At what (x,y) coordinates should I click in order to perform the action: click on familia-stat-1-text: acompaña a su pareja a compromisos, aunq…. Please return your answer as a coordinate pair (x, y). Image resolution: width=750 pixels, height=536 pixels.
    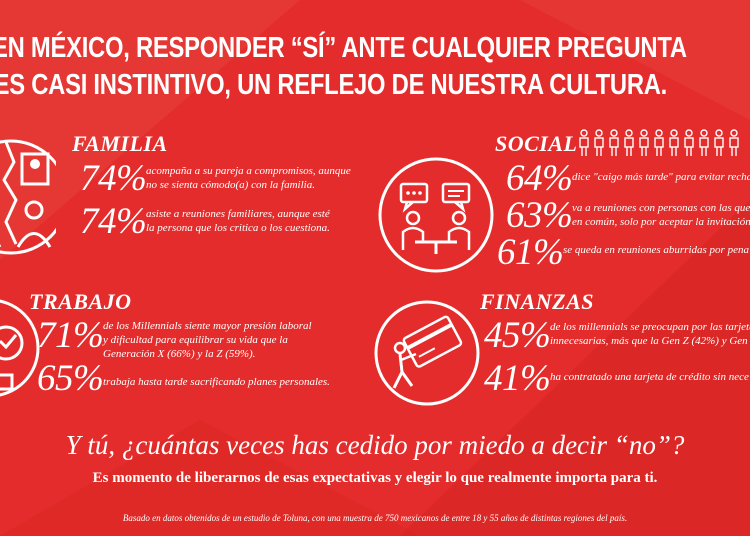
    Looking at the image, I should click on (248, 178).